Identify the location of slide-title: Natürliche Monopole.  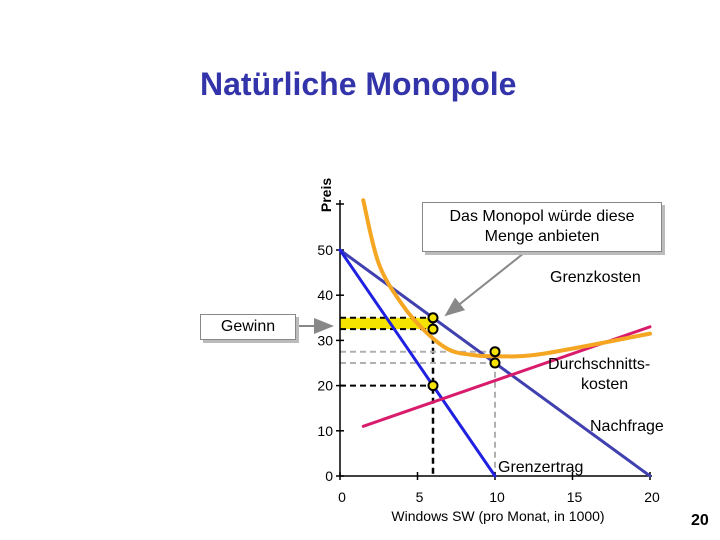
(358, 84).